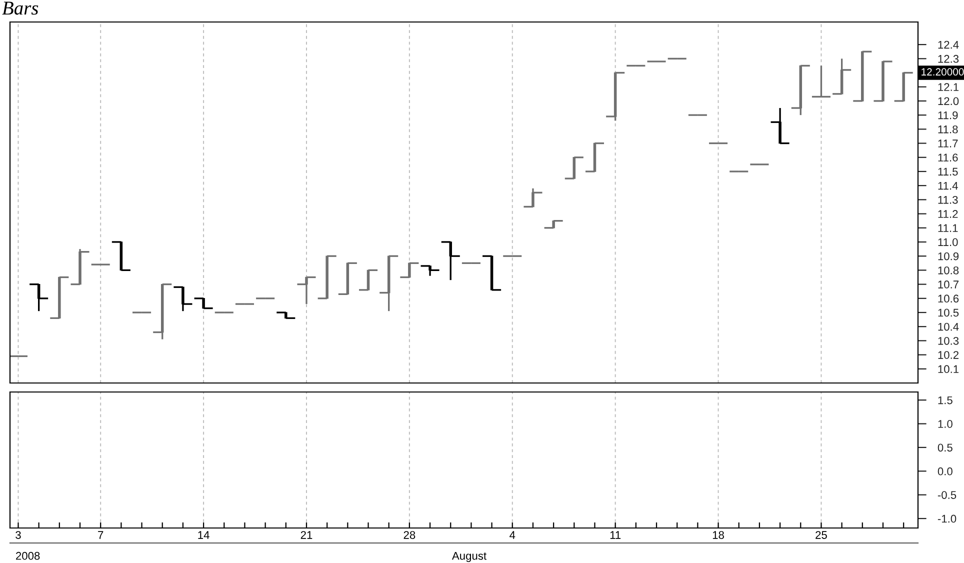 Image resolution: width=964 pixels, height=563 pixels. I want to click on y-tick-label: 10.3, so click(948, 340).